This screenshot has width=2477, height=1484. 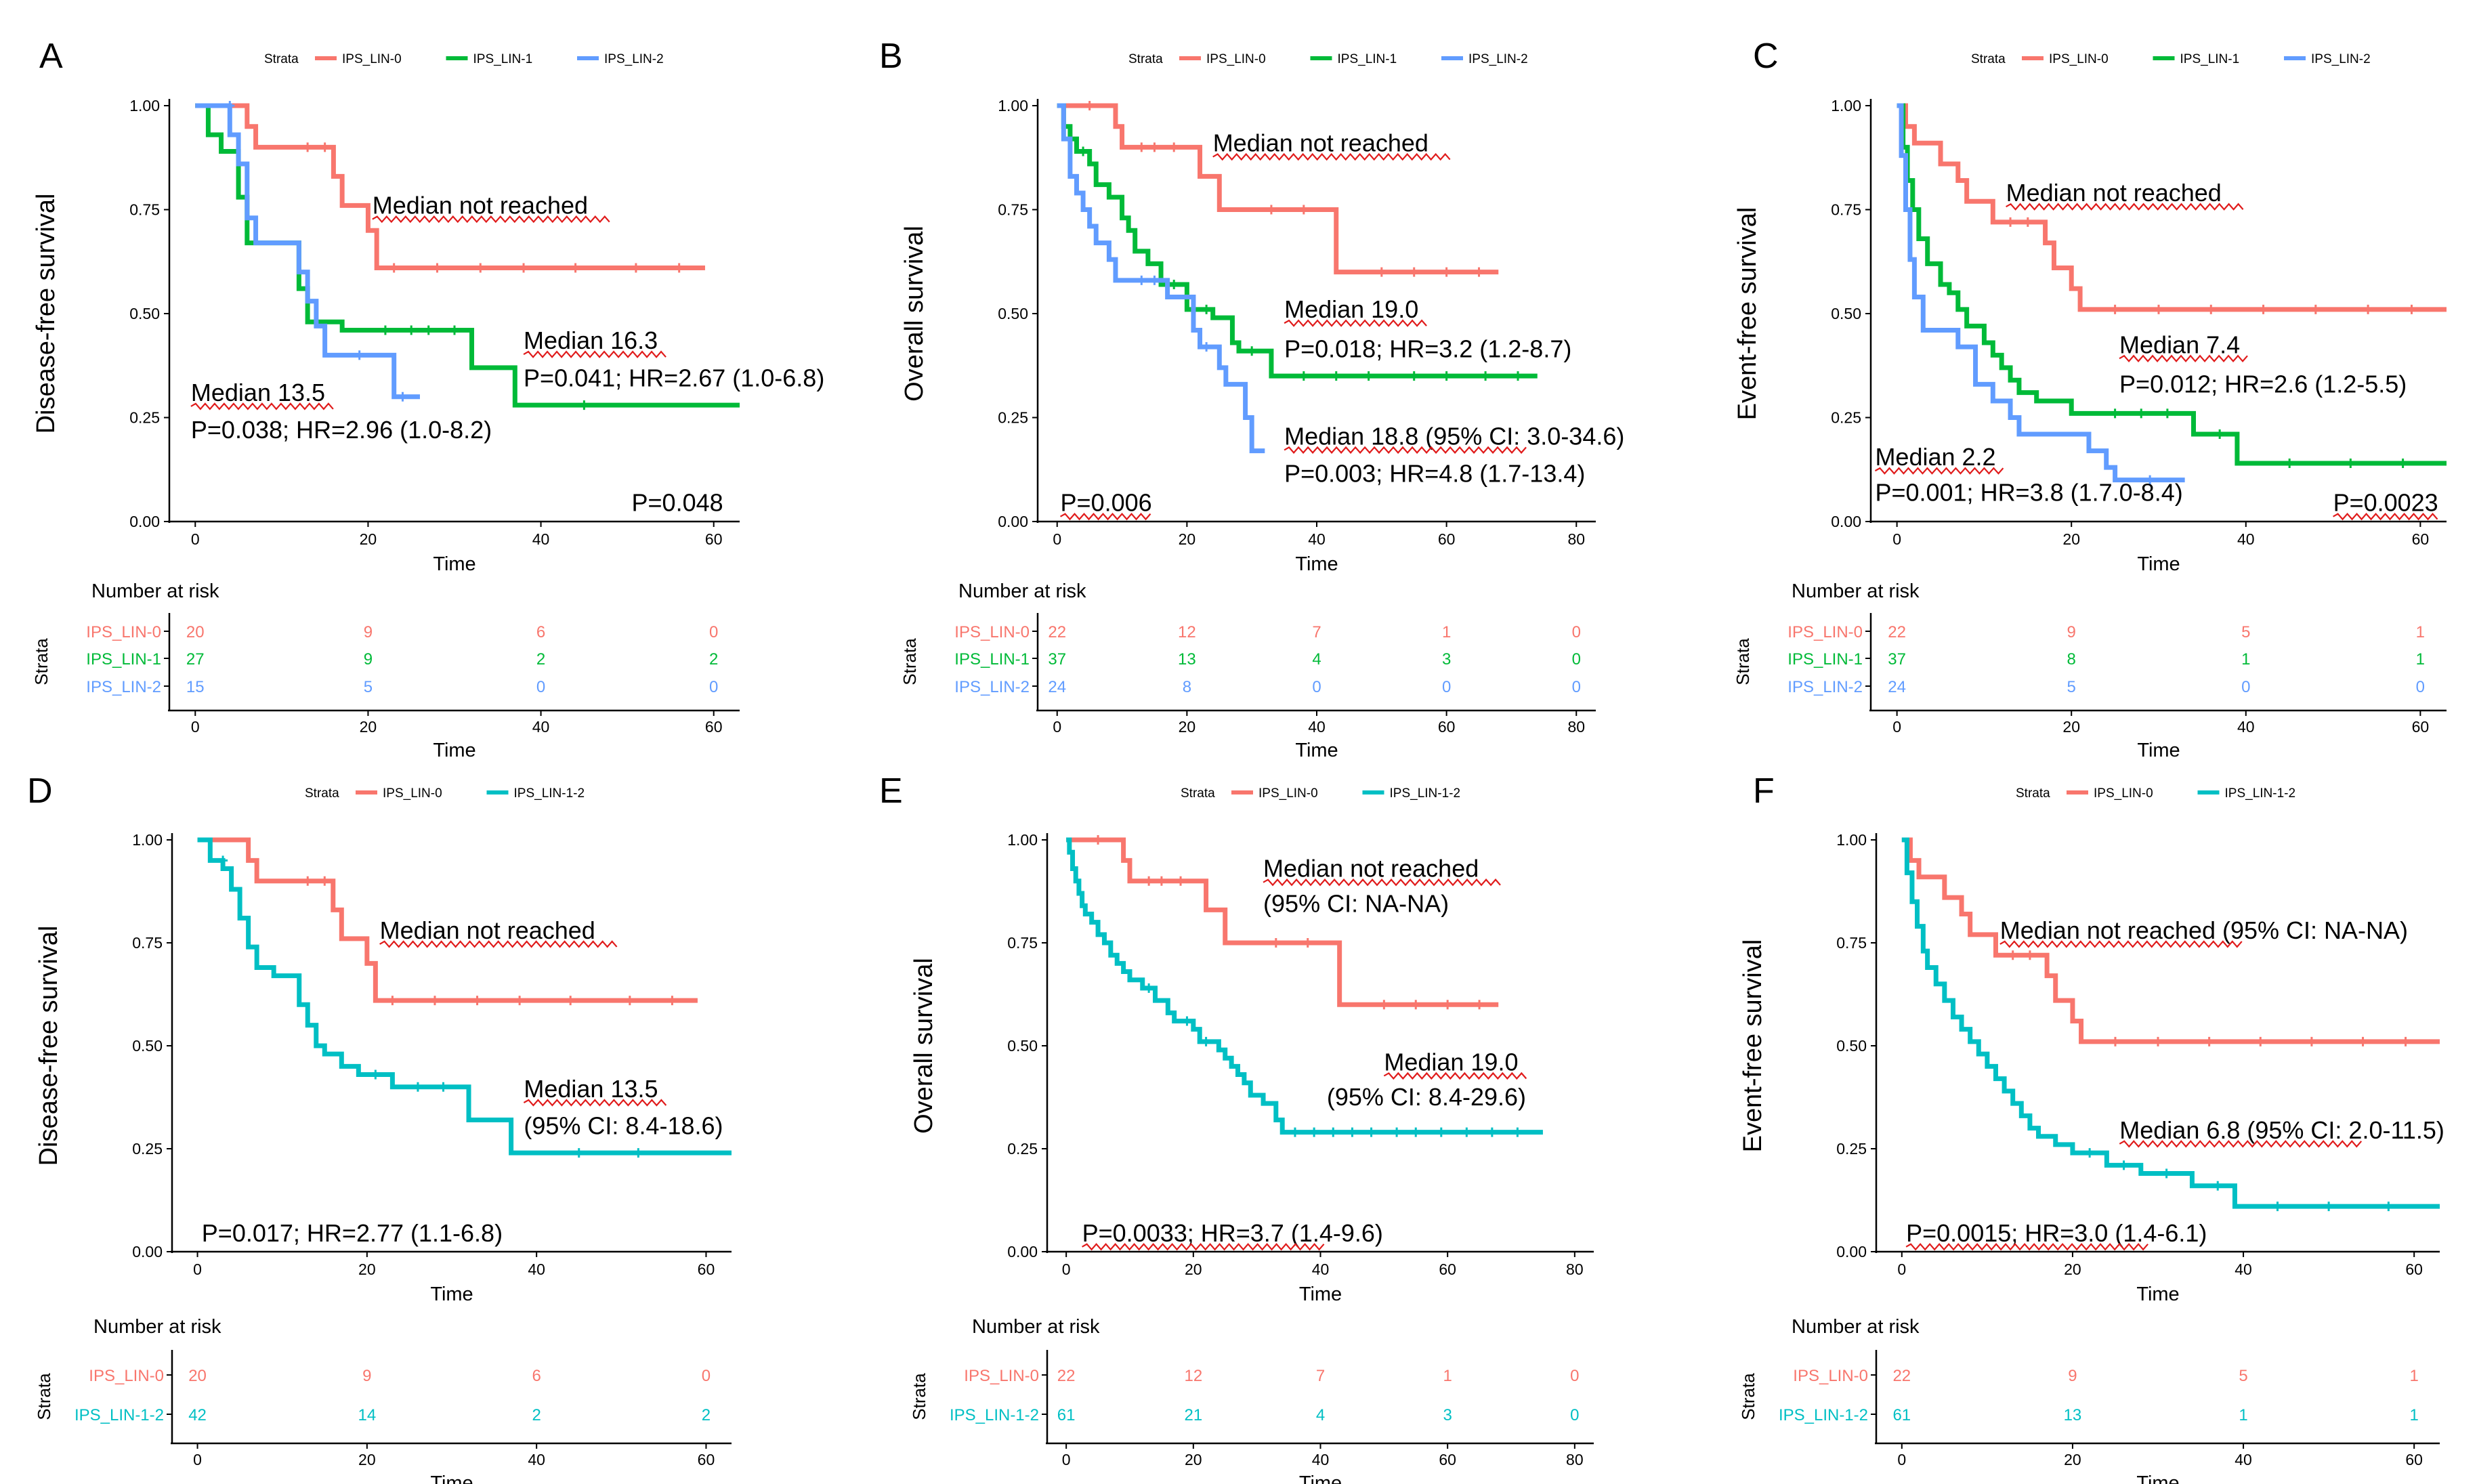 I want to click on annotation-text: Median 6.8 (95% CI: 2.0-11.5), so click(x=2281, y=1130).